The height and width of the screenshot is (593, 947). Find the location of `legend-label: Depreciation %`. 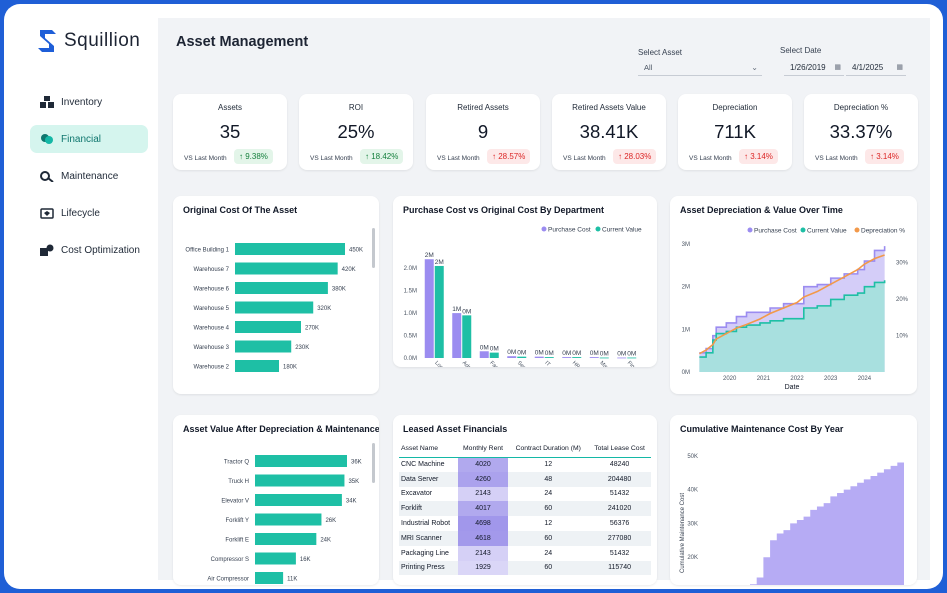

legend-label: Depreciation % is located at coordinates (883, 231).